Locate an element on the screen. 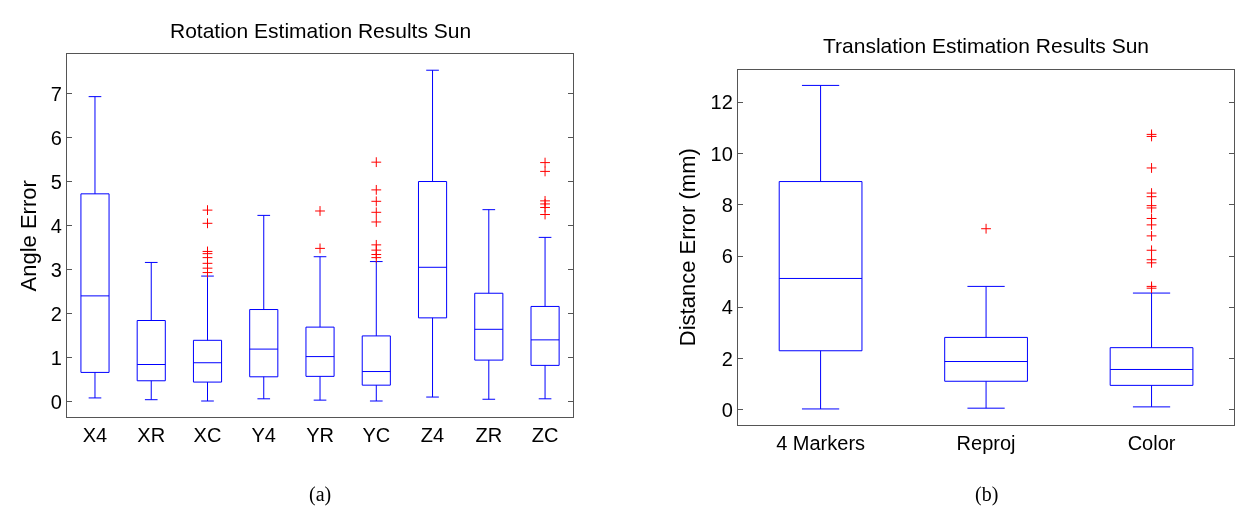  y-axis-title: Angle Error is located at coordinates (28, 236).